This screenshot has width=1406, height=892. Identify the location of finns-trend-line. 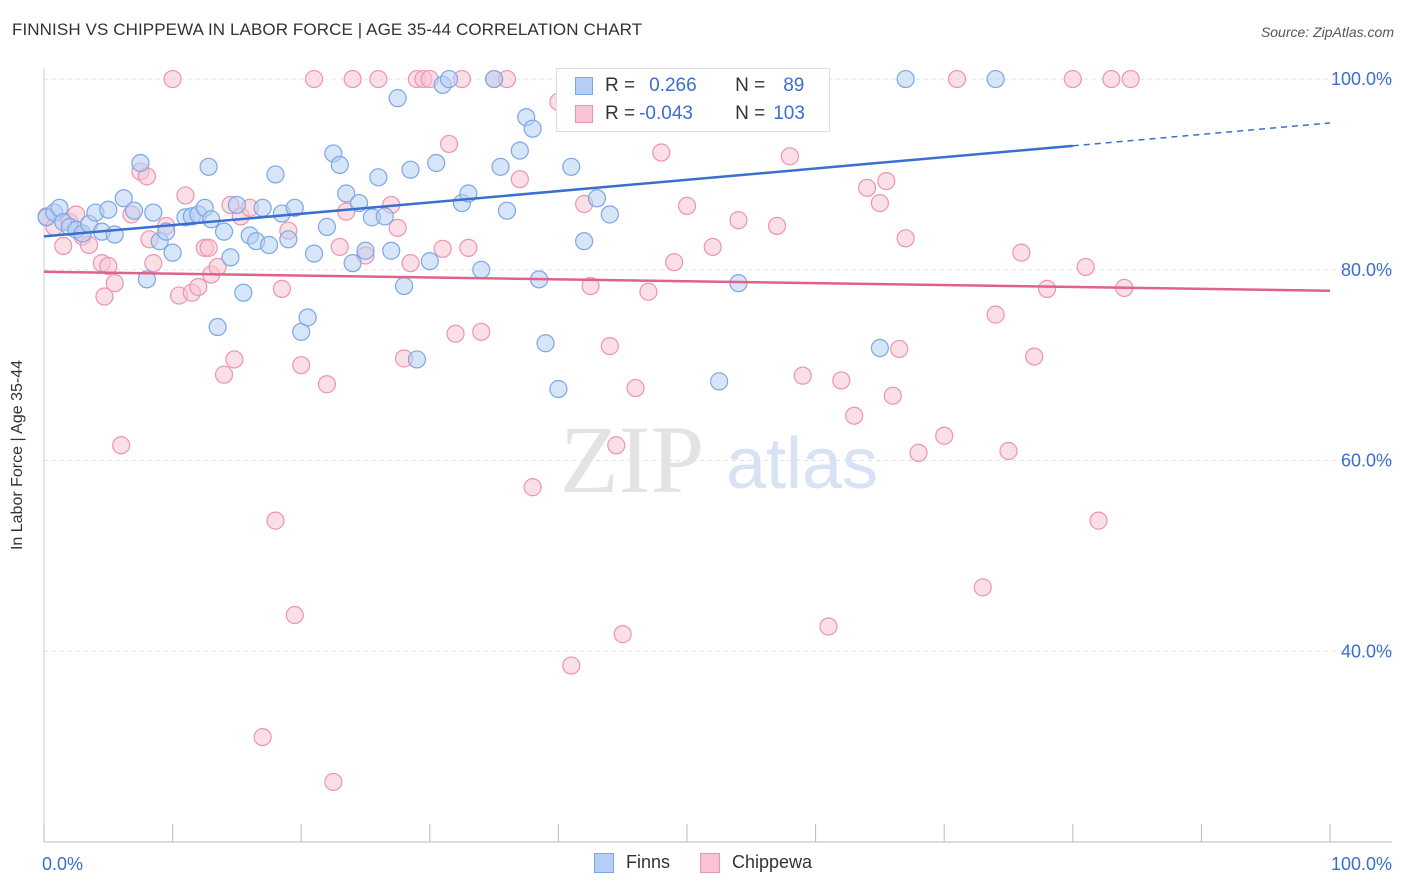
(558, 191).